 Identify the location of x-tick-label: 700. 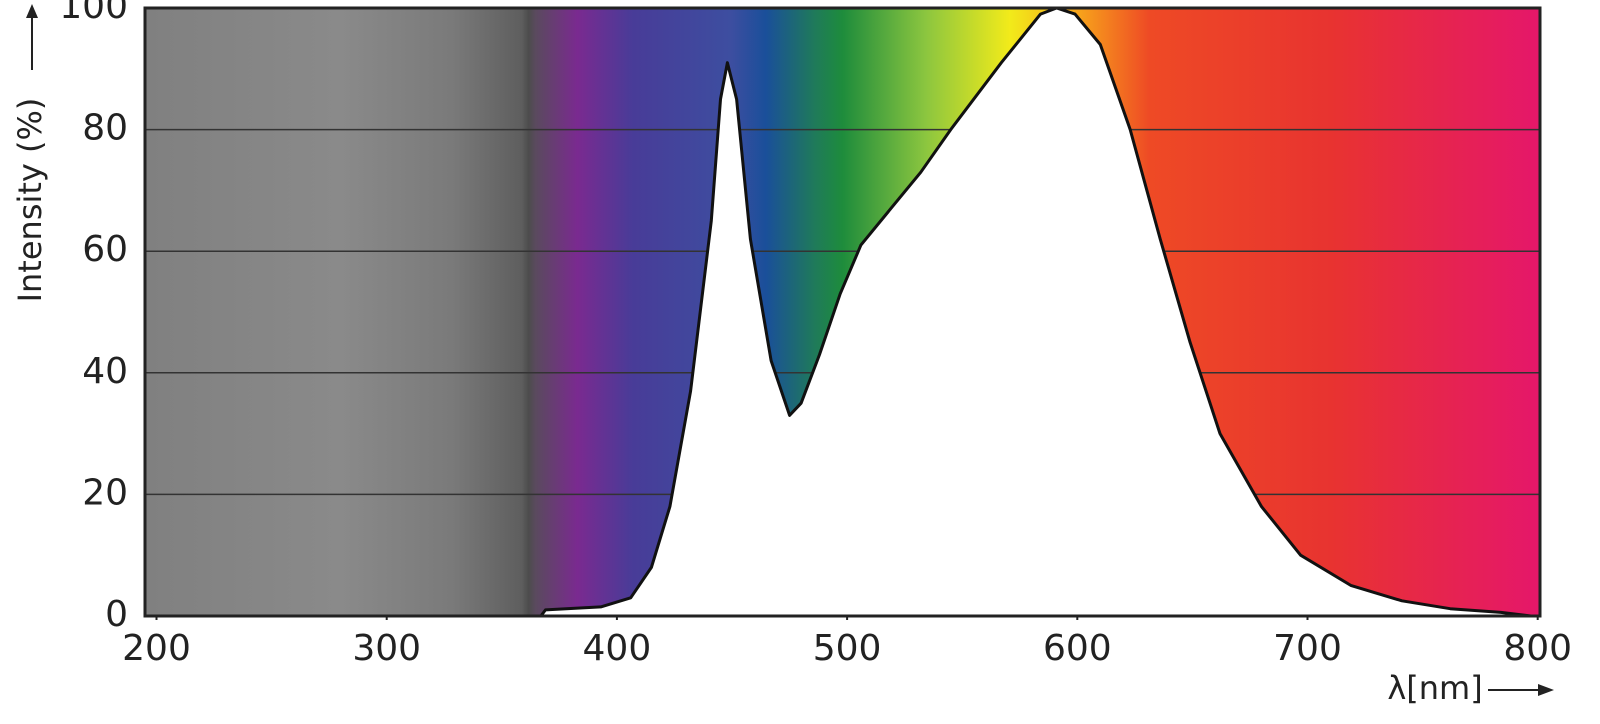
(1307, 648).